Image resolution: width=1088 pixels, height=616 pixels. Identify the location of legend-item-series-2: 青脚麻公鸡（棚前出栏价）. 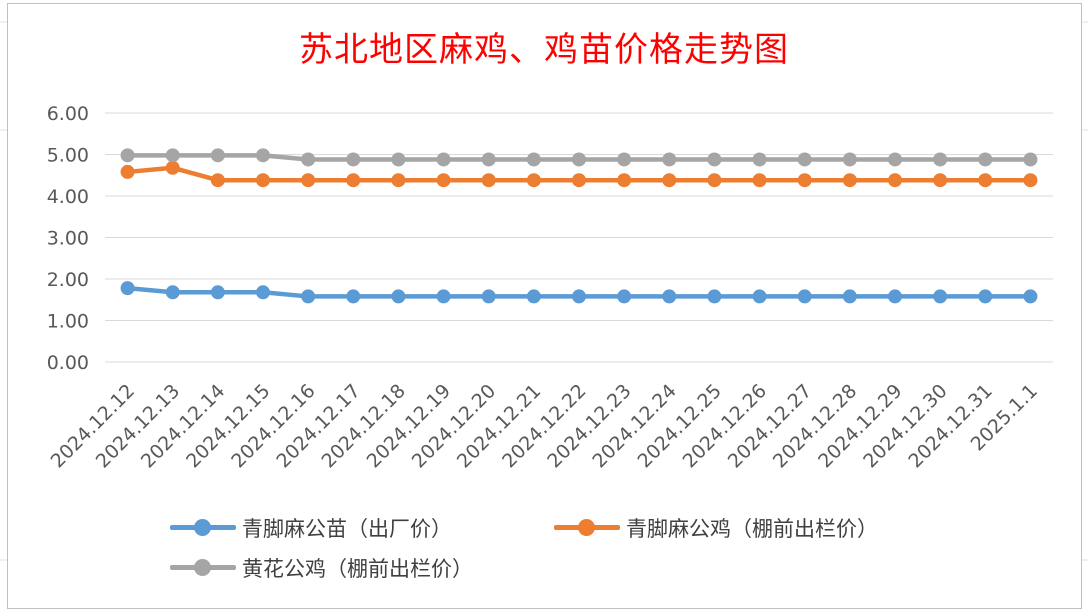
(716, 528).